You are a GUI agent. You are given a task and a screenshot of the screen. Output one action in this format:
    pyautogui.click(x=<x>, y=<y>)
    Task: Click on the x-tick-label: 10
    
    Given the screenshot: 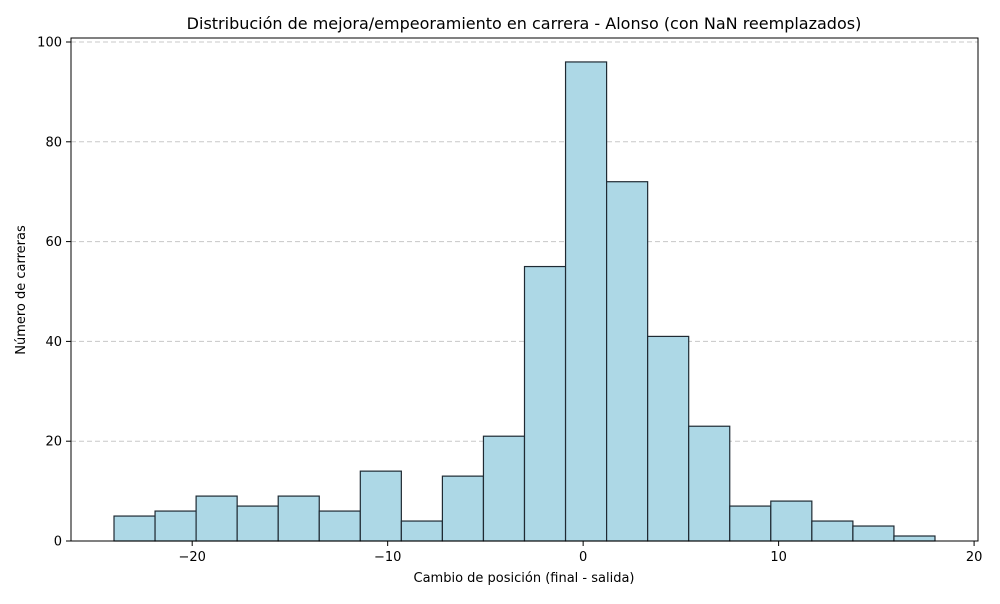 What is the action you would take?
    pyautogui.click(x=778, y=557)
    